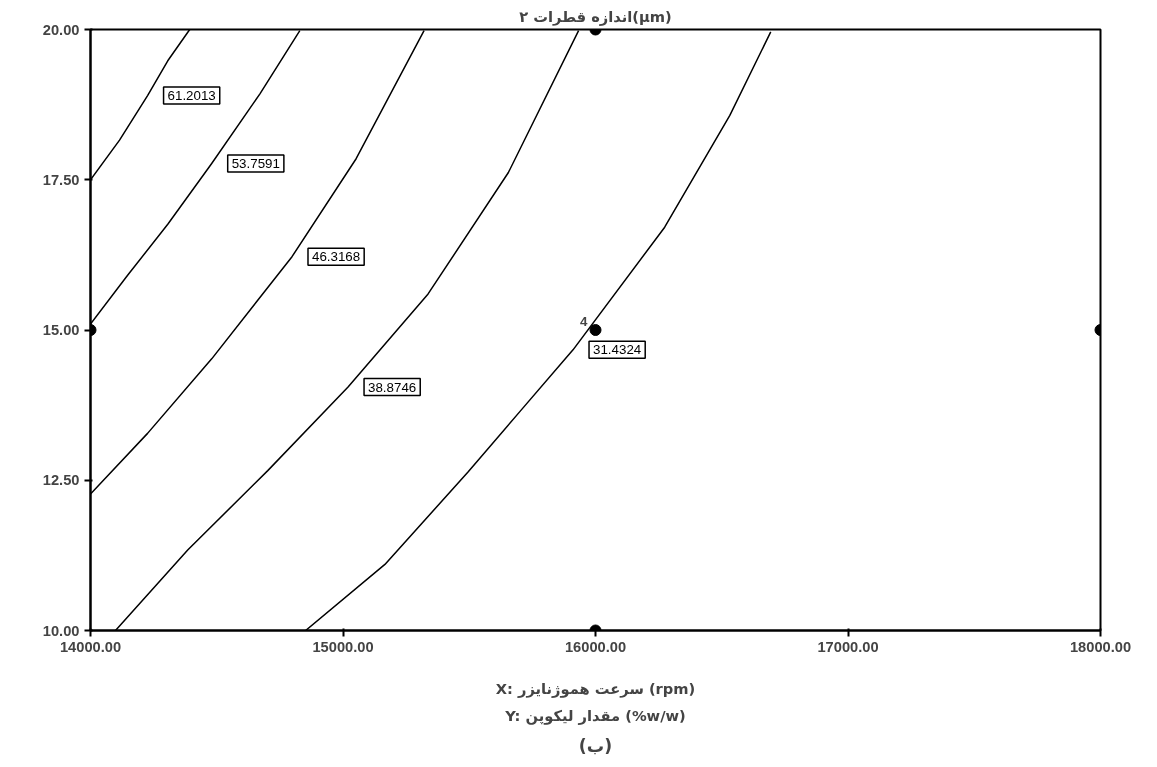 The height and width of the screenshot is (767, 1157). What do you see at coordinates (584, 321) in the screenshot?
I see `annotation: 4` at bounding box center [584, 321].